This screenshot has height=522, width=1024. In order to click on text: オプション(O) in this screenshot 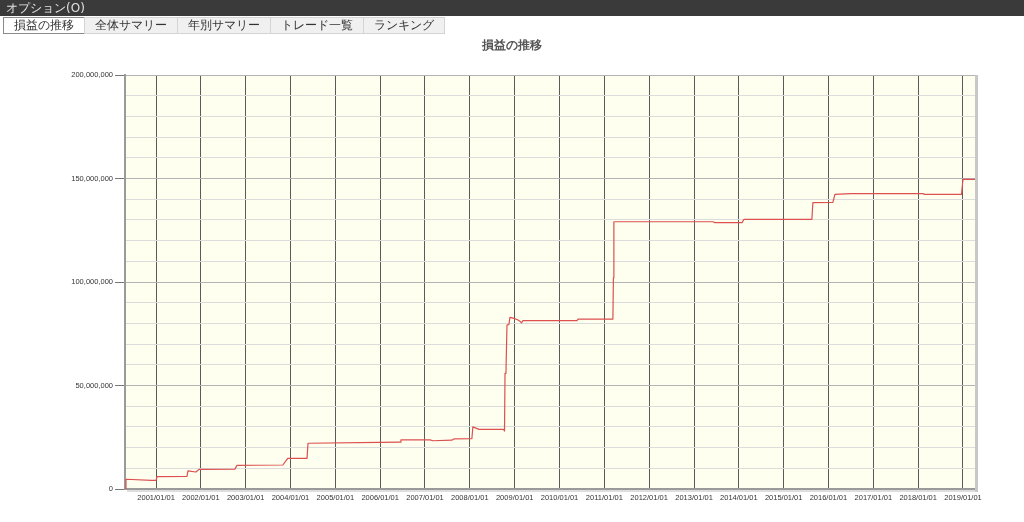, I will do `click(45, 8)`.